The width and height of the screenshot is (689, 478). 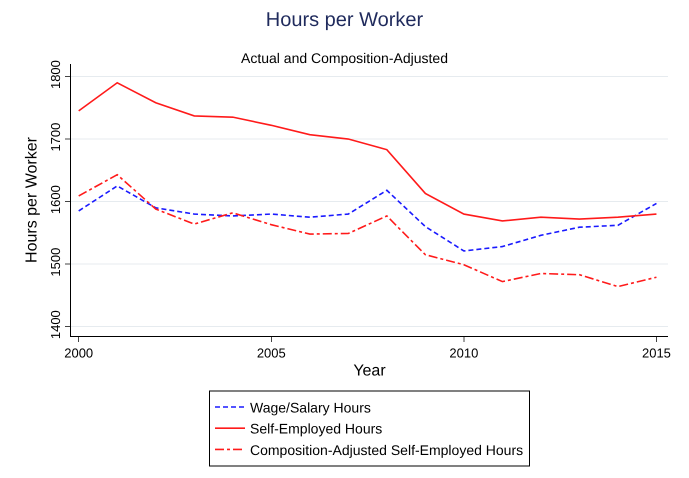 I want to click on x-axis-title: Year, so click(x=369, y=371).